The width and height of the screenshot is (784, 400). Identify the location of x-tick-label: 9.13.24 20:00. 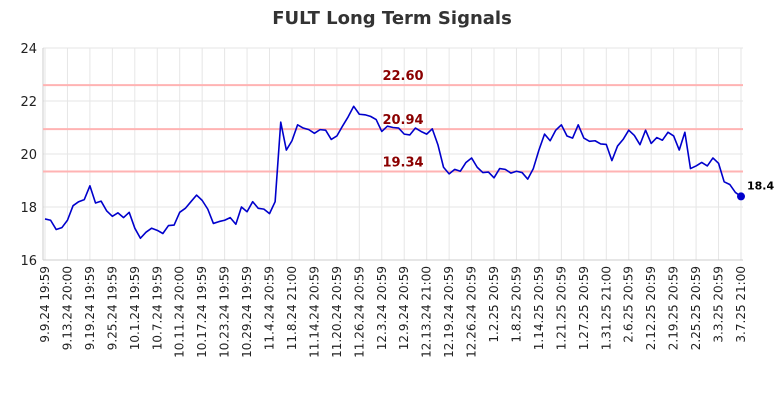
(67, 308).